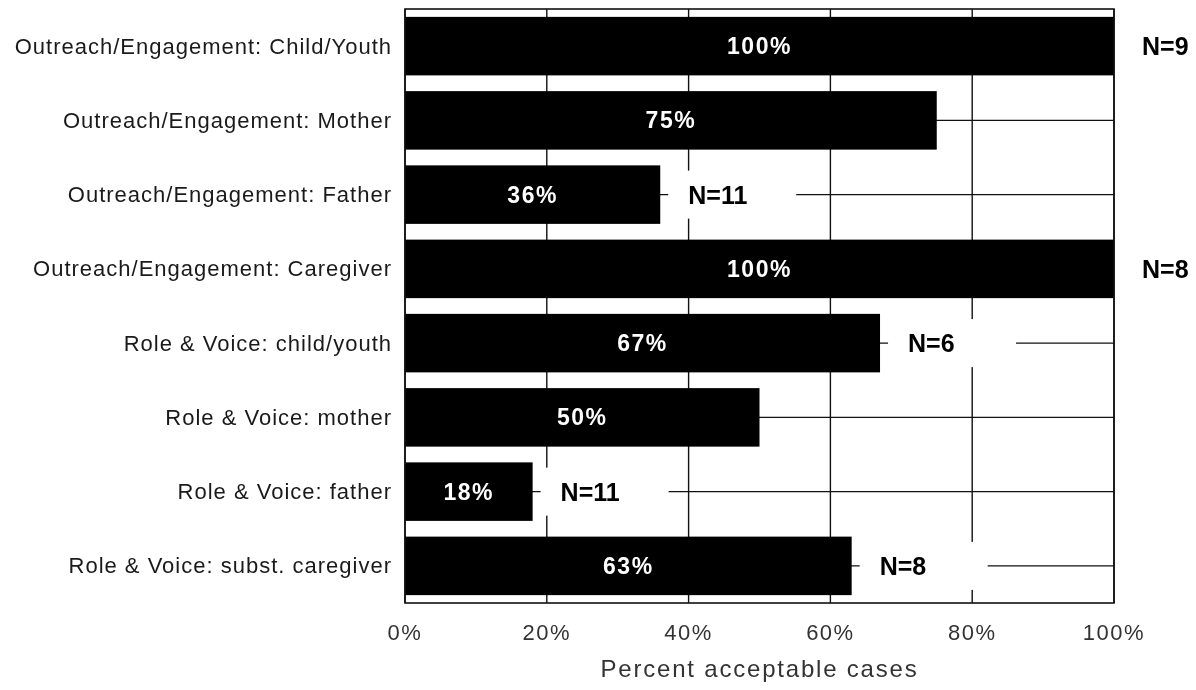  I want to click on y-tick-label: Role & Voice: mother, so click(278, 417).